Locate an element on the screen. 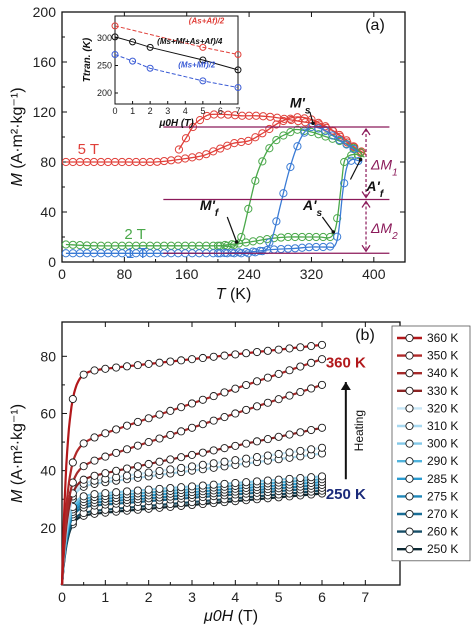 This screenshot has height=631, width=474. x-tick-label: 240 is located at coordinates (249, 274).